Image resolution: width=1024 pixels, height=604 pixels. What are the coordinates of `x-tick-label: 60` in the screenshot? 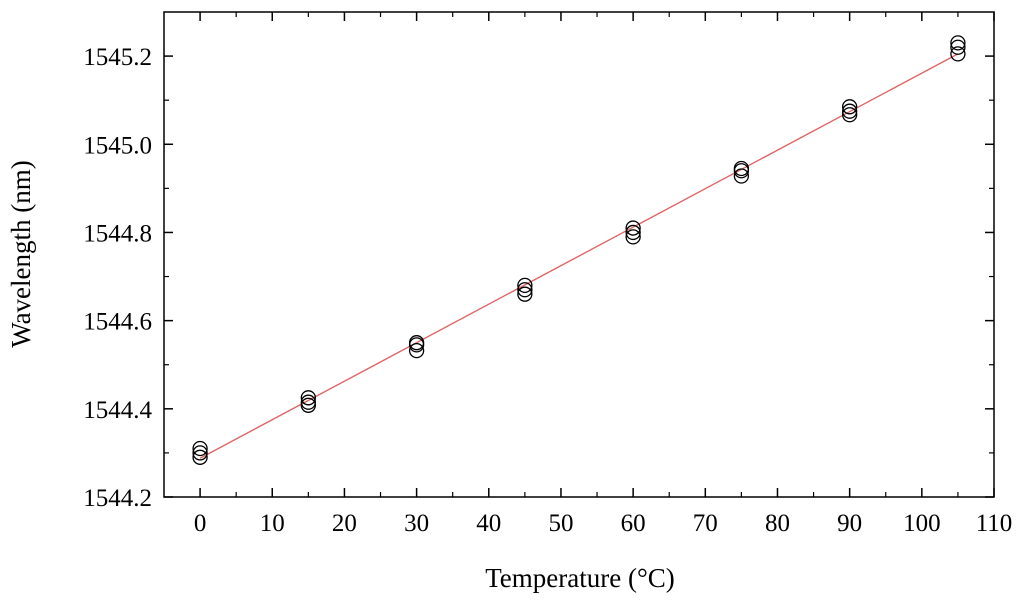 It's located at (633, 523).